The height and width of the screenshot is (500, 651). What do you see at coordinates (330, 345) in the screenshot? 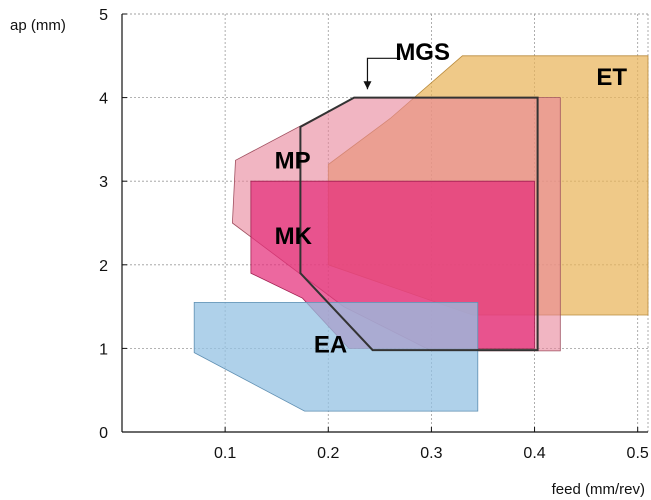
I see `label-ea: EA` at bounding box center [330, 345].